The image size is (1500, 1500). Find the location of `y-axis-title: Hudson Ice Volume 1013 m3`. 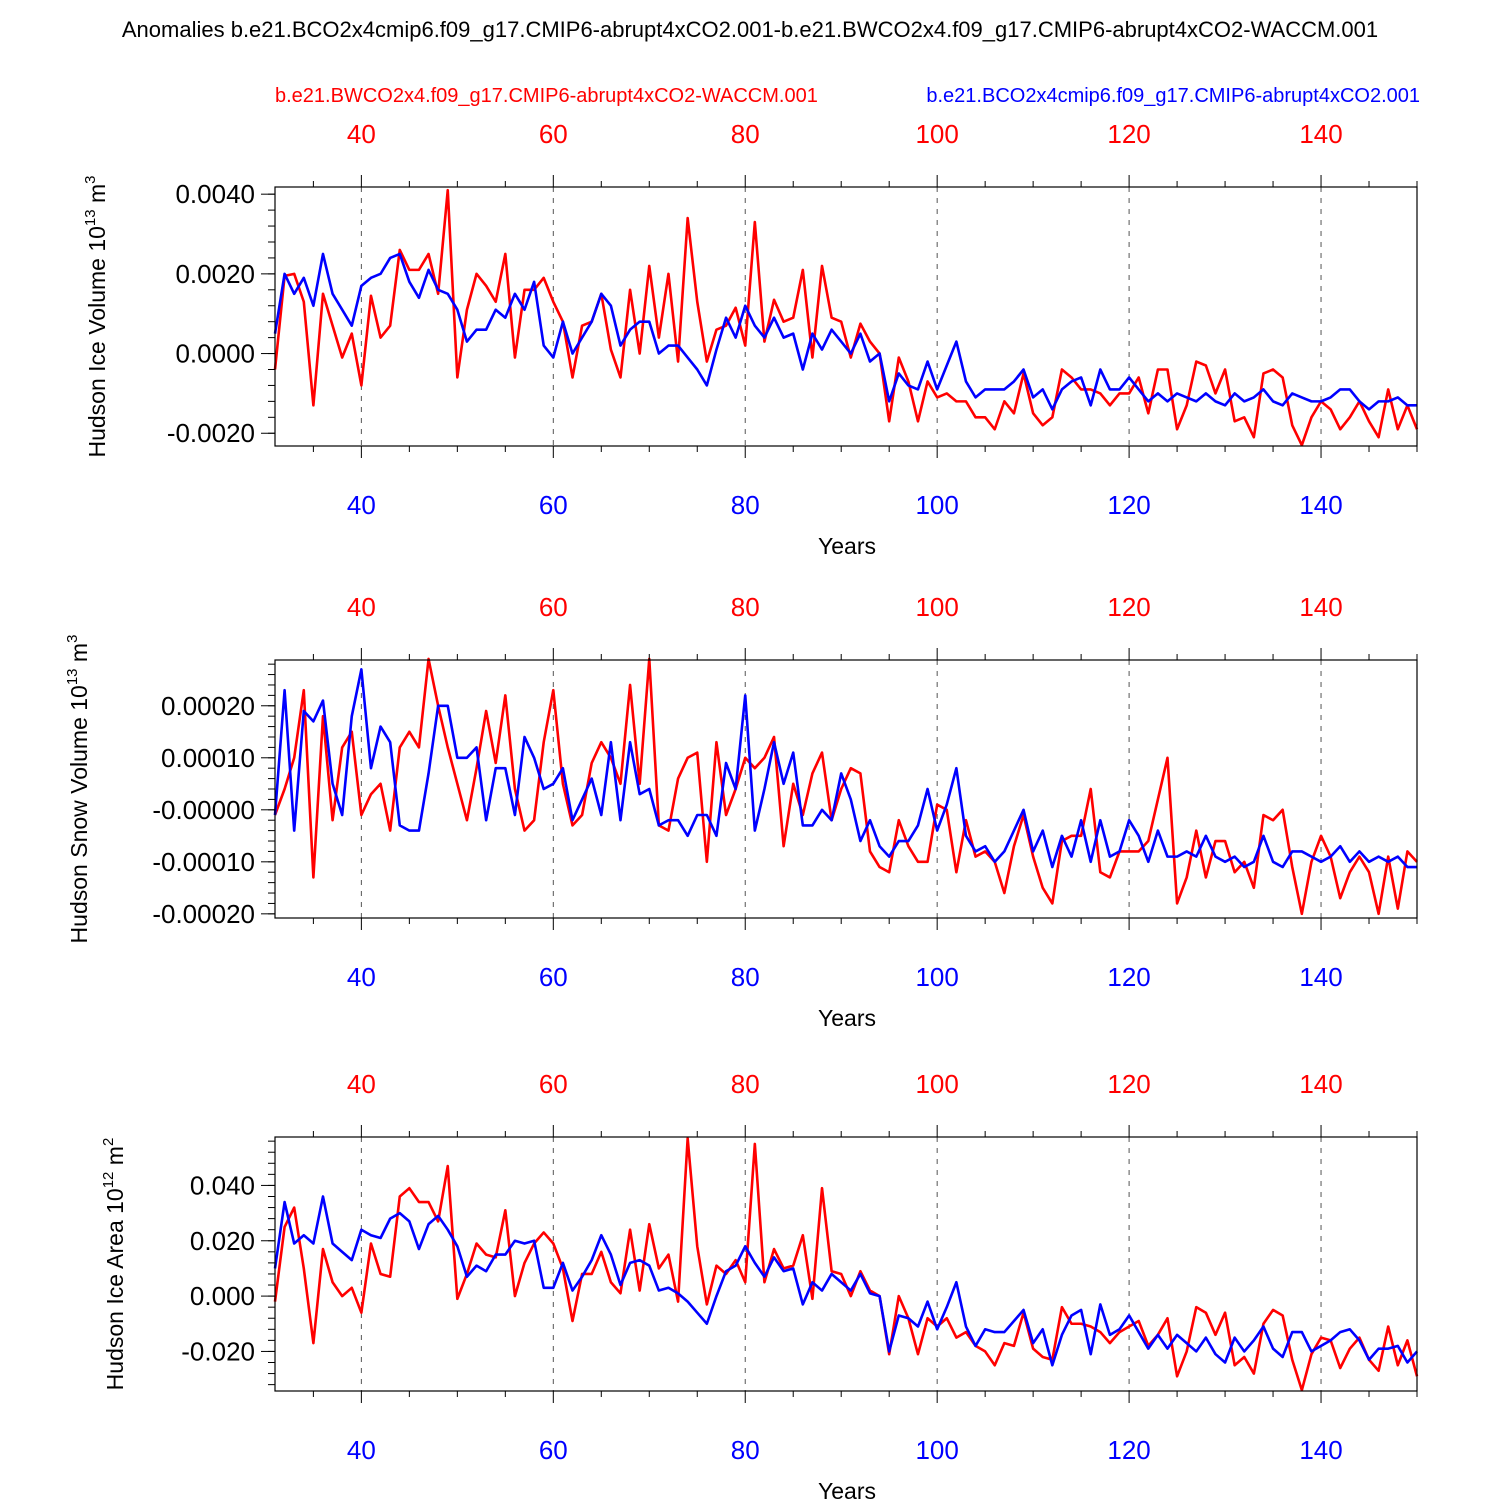

y-axis-title: Hudson Ice Volume 1013 m3 is located at coordinates (96, 316).